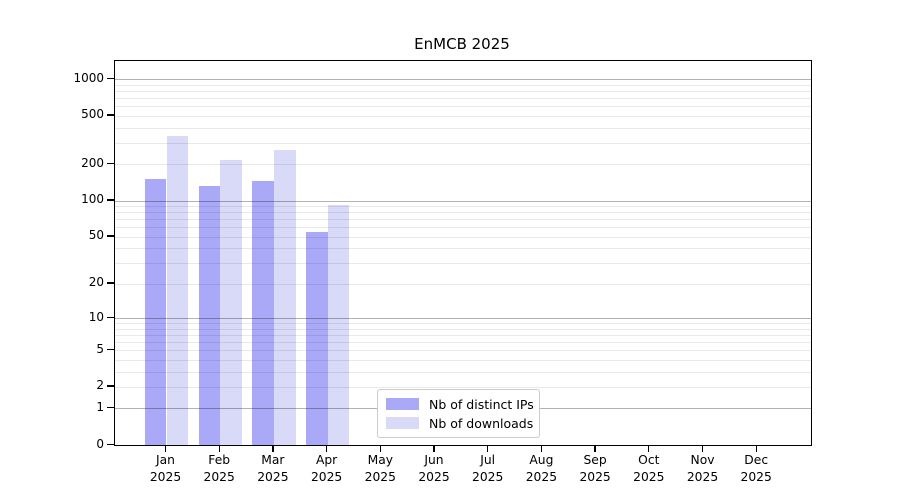 This screenshot has height=500, width=900. I want to click on bar-downloads-mar, so click(284, 297).